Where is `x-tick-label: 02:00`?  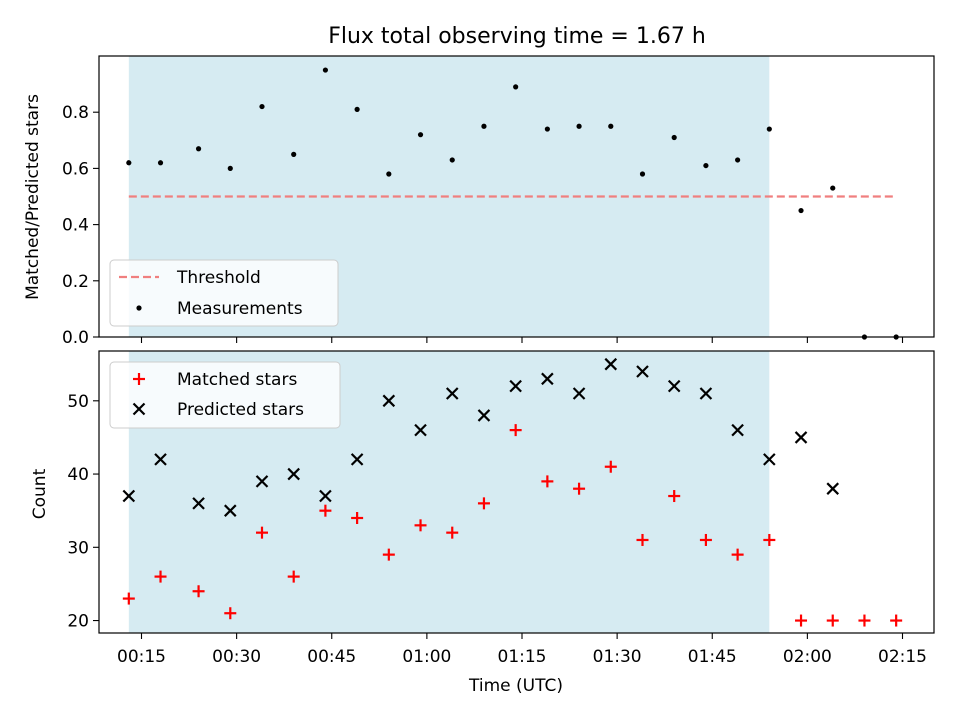 x-tick-label: 02:00 is located at coordinates (807, 657).